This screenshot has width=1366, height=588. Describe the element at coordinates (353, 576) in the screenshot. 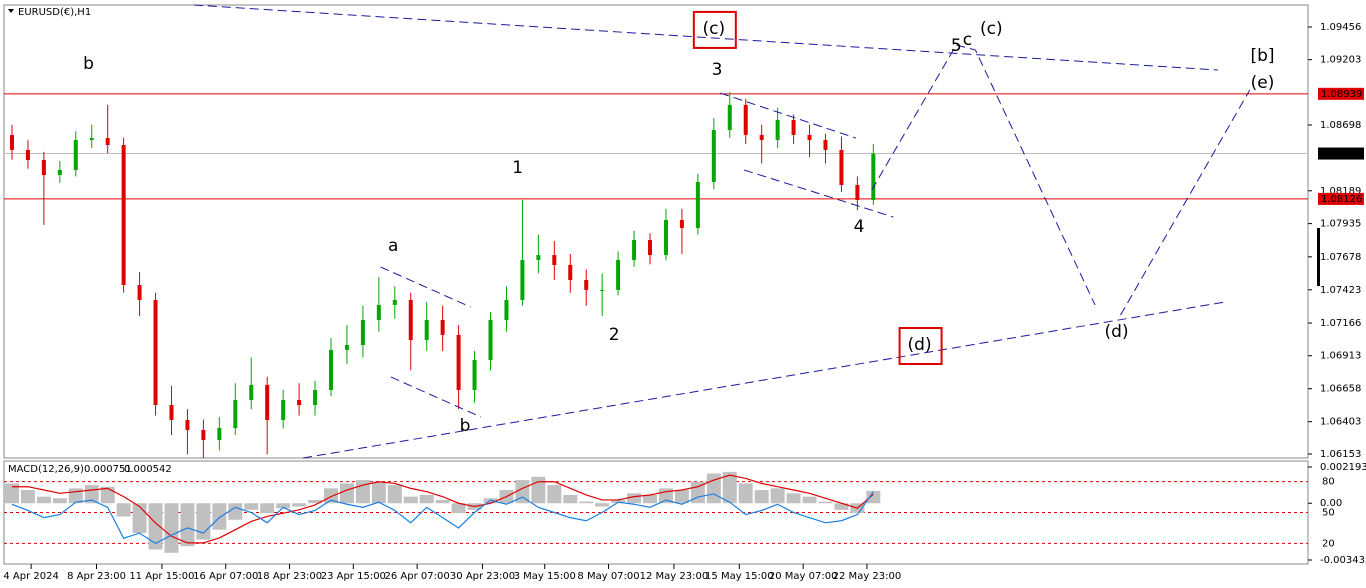

I see `x-tick-label: 23 Apr 15:00` at that location.